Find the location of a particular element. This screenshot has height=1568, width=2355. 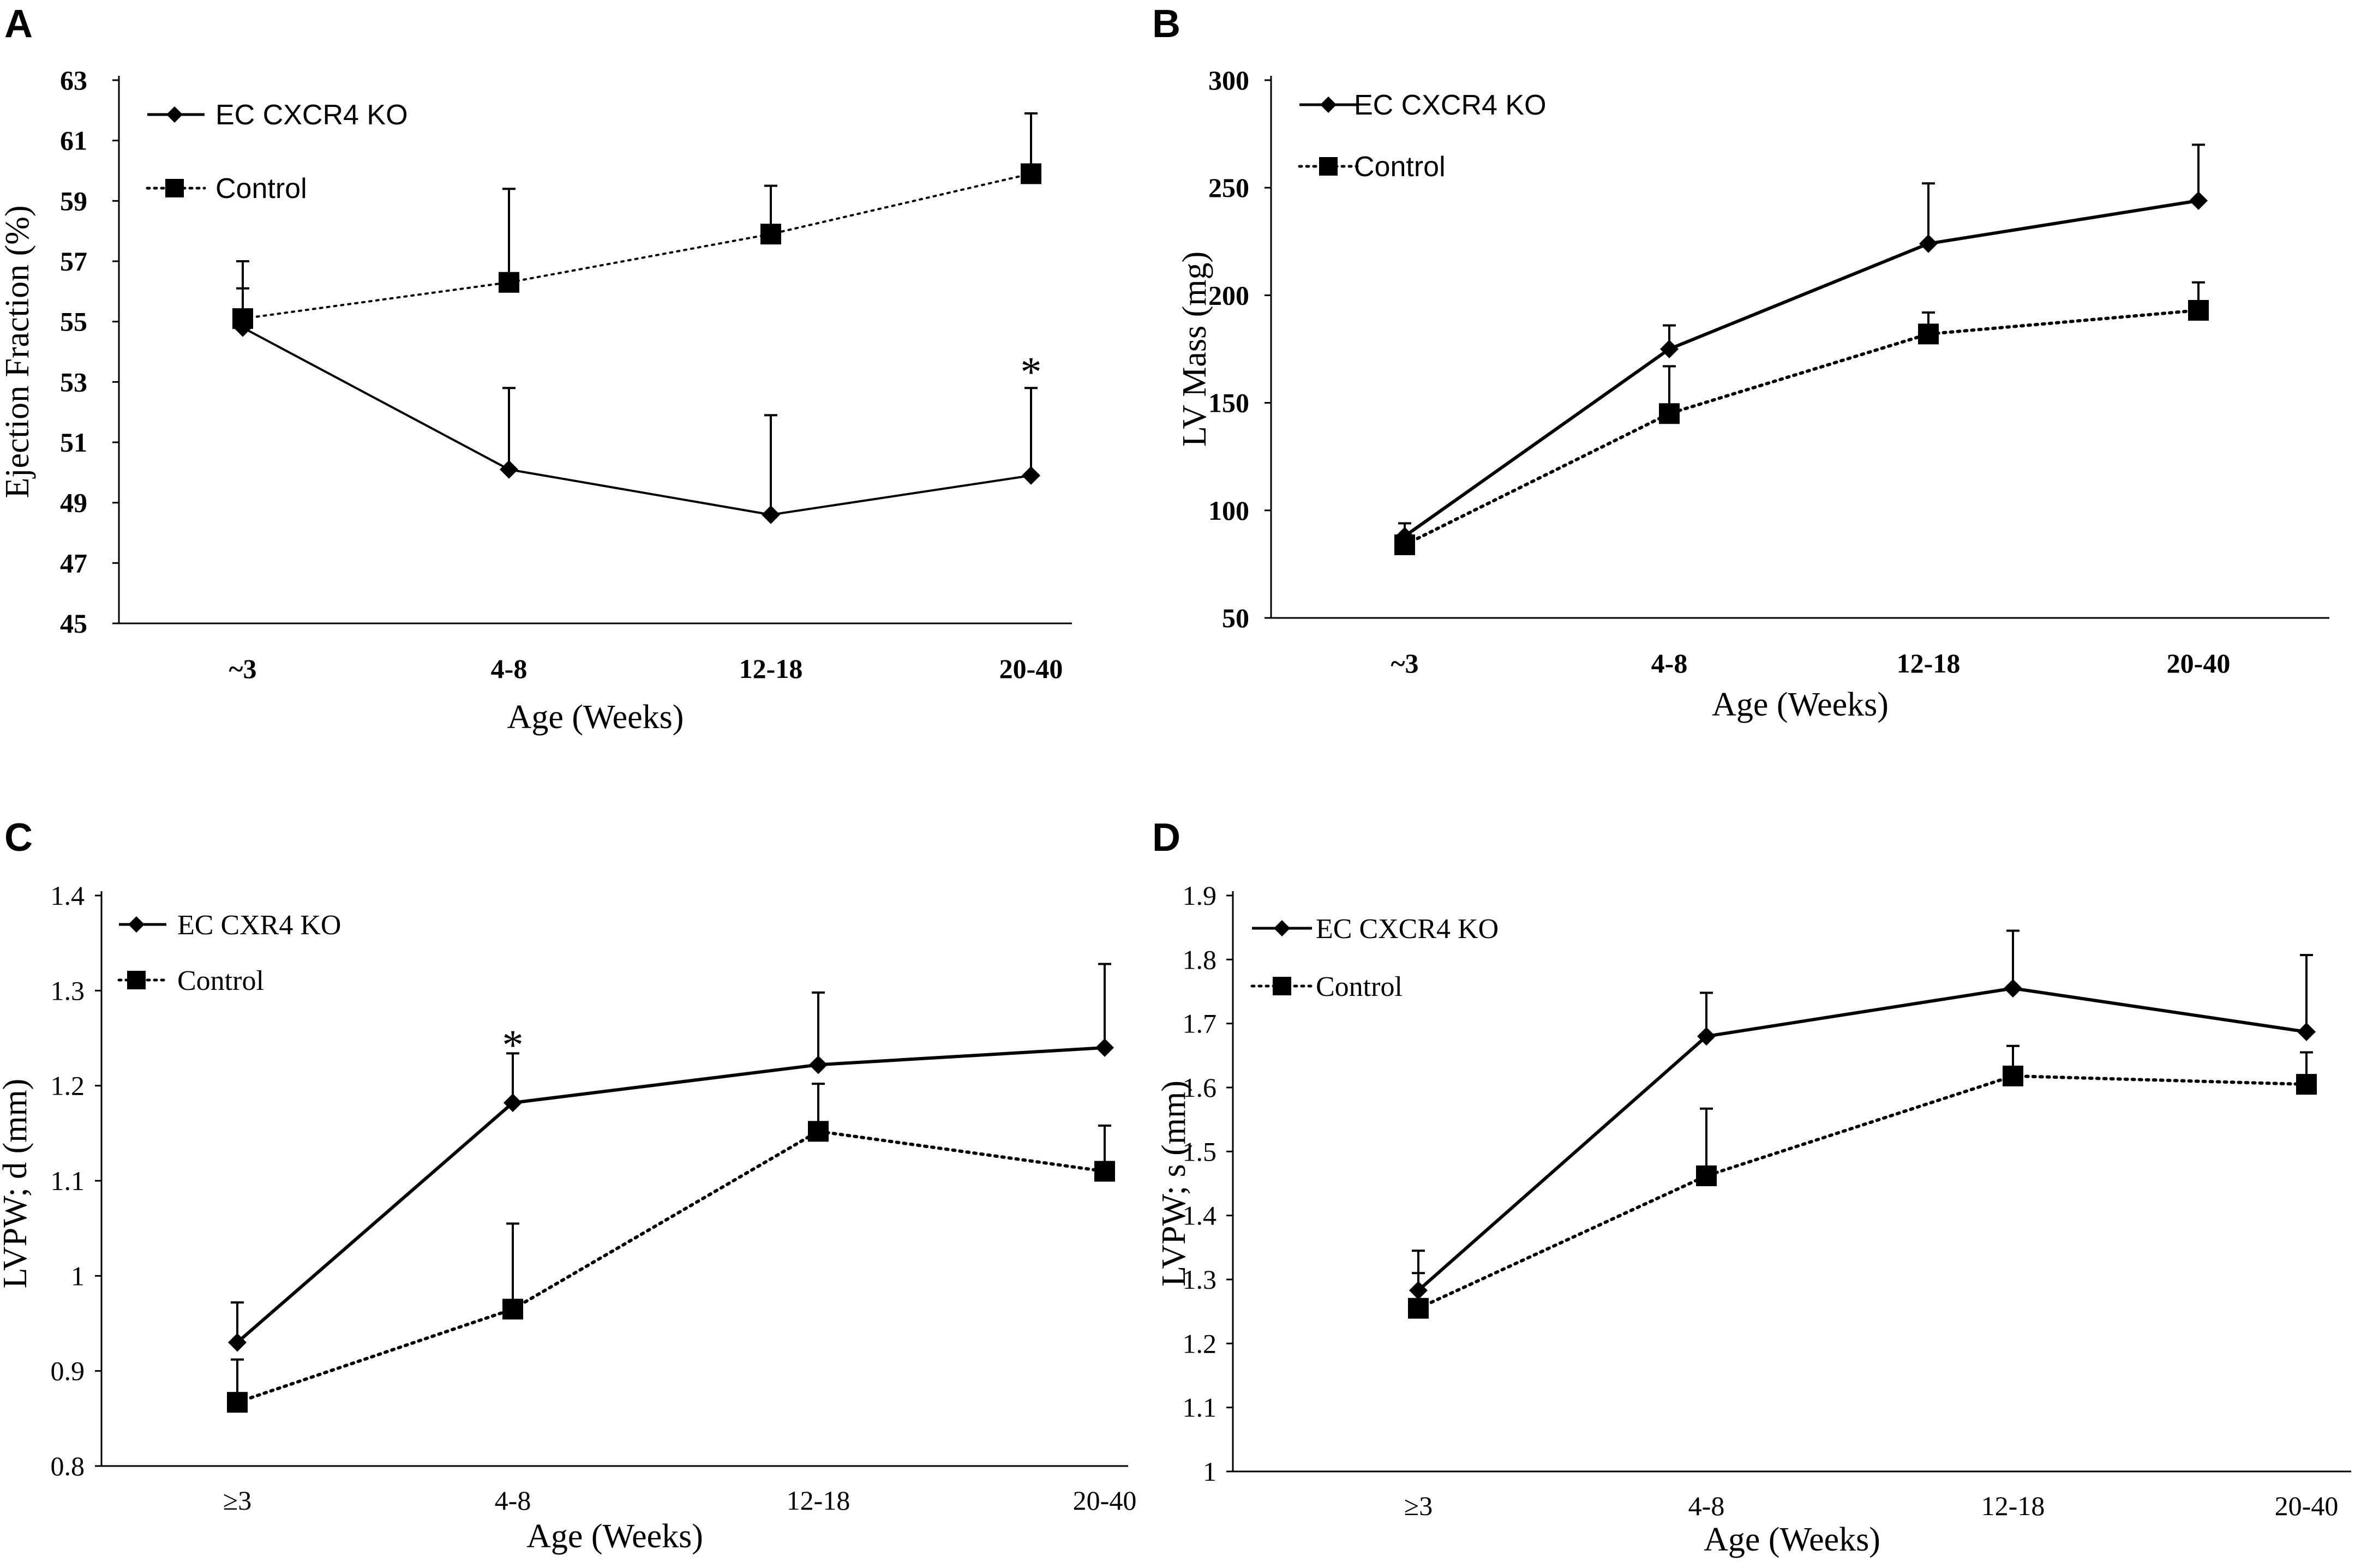

y-tick-label: 45 is located at coordinates (74, 624).